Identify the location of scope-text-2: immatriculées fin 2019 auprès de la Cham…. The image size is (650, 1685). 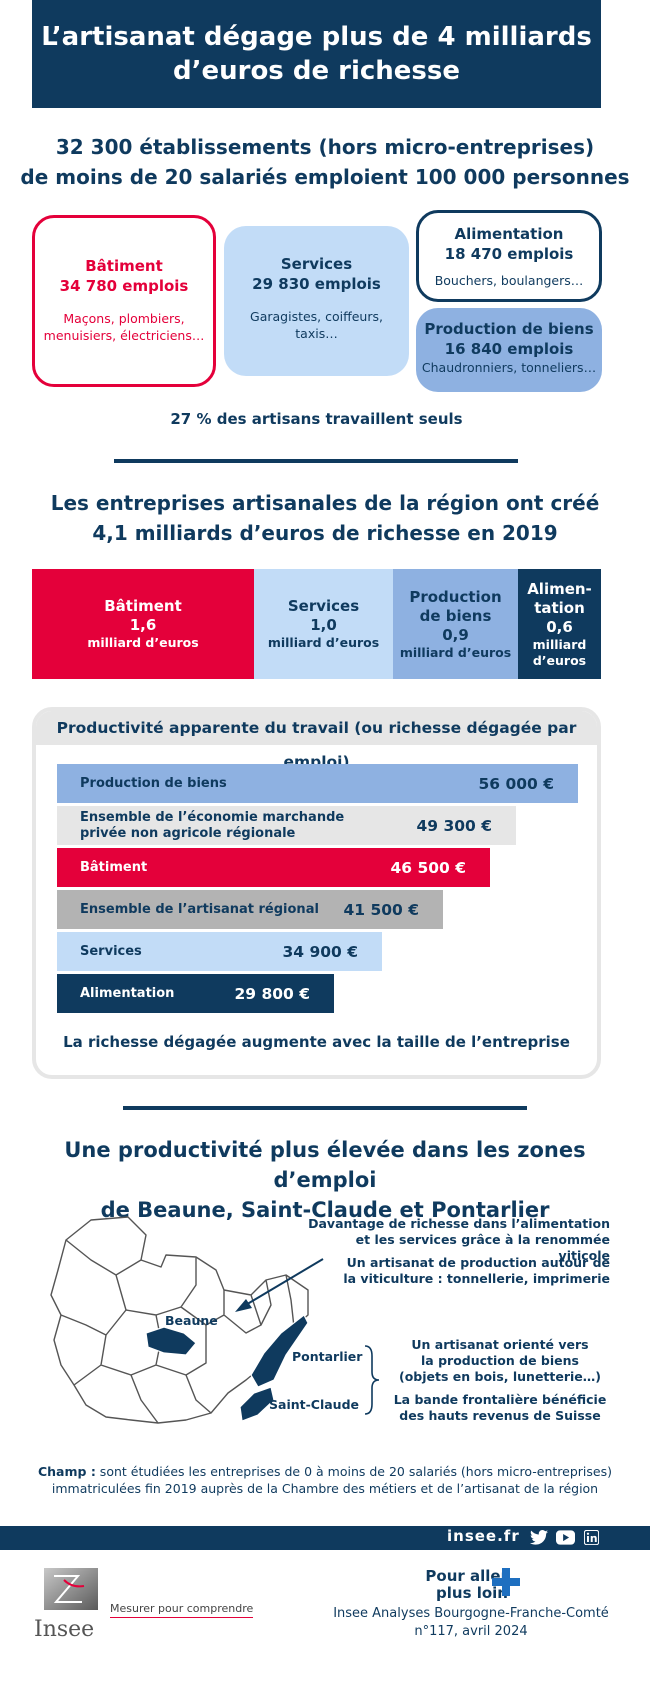
(325, 1488).